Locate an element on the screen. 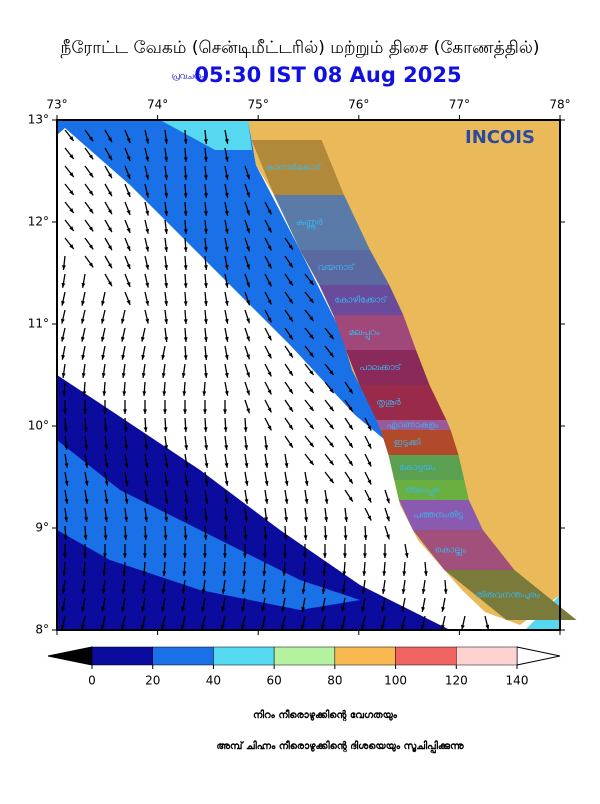  y-tick-label: 9° is located at coordinates (42, 528).